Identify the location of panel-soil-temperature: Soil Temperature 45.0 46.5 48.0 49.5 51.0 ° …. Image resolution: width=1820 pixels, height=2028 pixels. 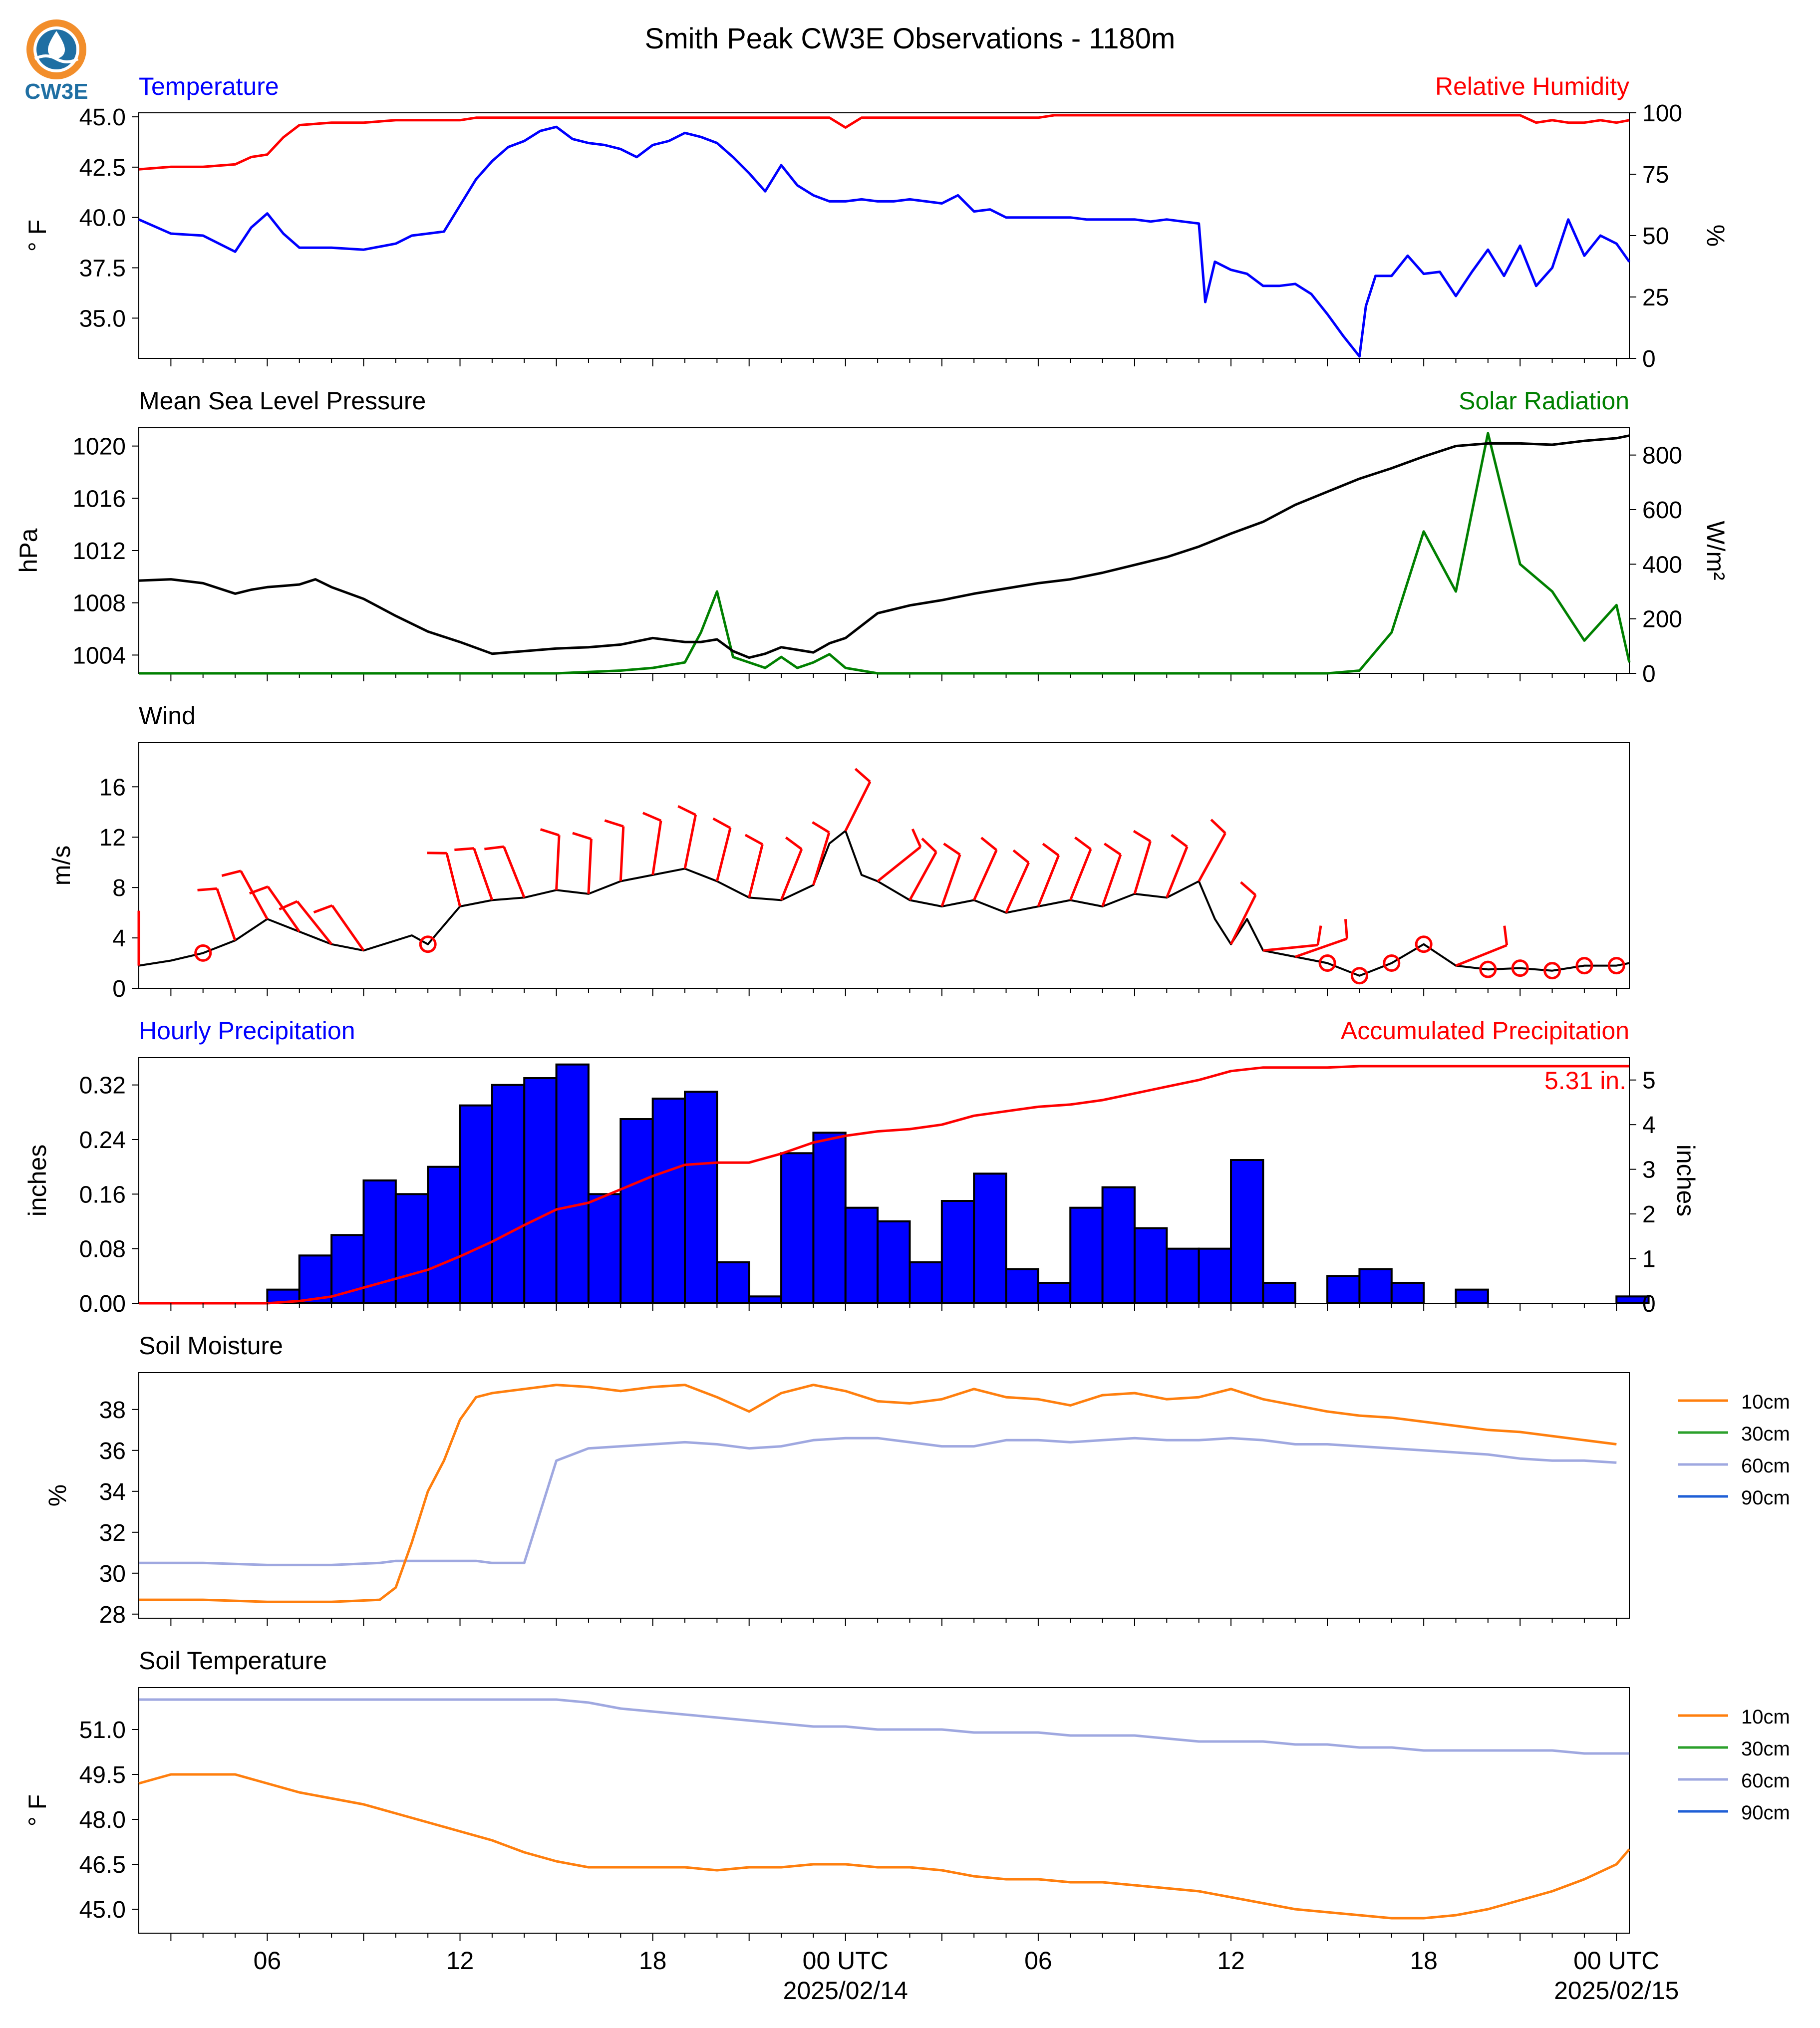
(906, 1794).